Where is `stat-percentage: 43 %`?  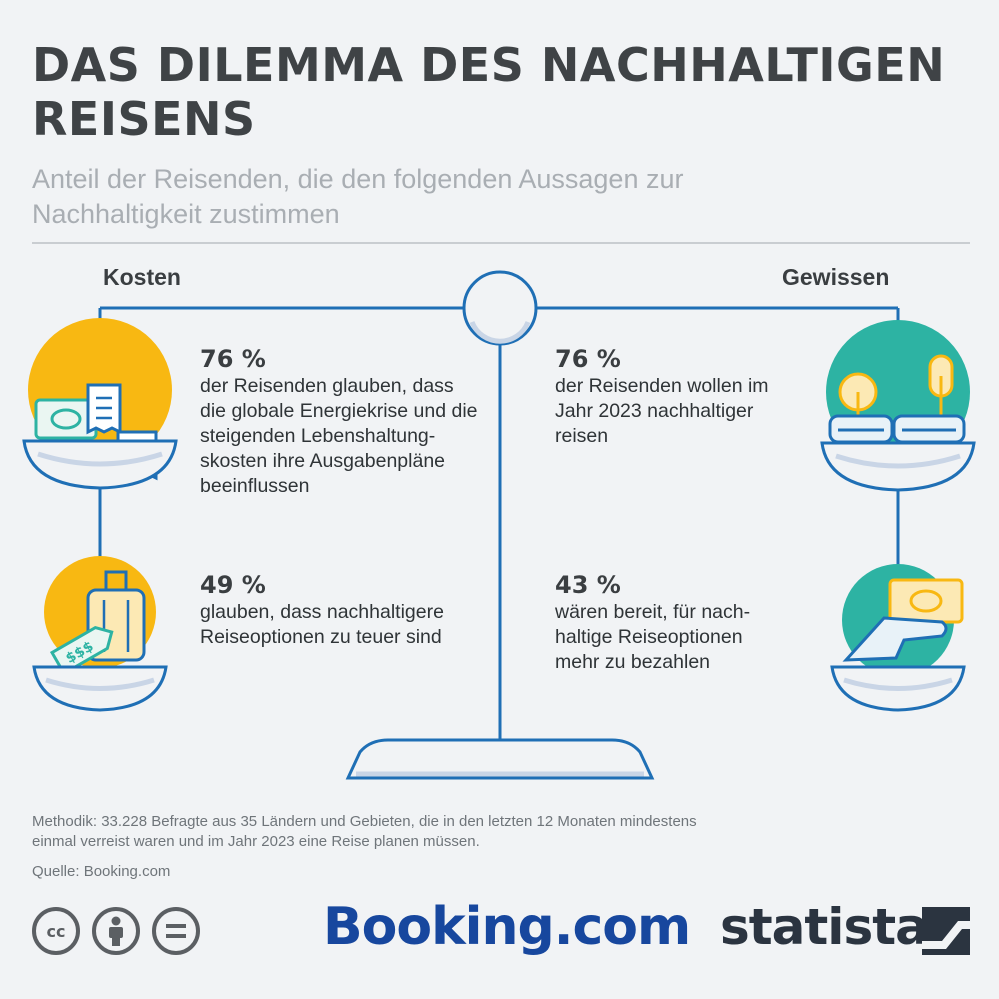 stat-percentage: 43 % is located at coordinates (588, 585).